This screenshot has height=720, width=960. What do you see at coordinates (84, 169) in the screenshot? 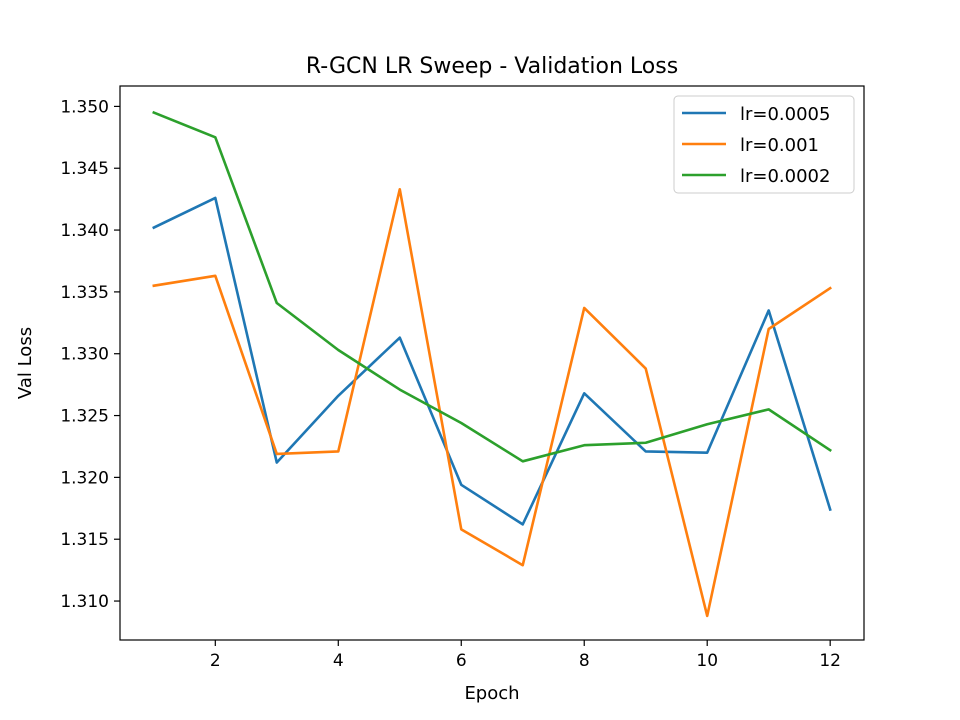
I see `y-tick-label: 1.345` at bounding box center [84, 169].